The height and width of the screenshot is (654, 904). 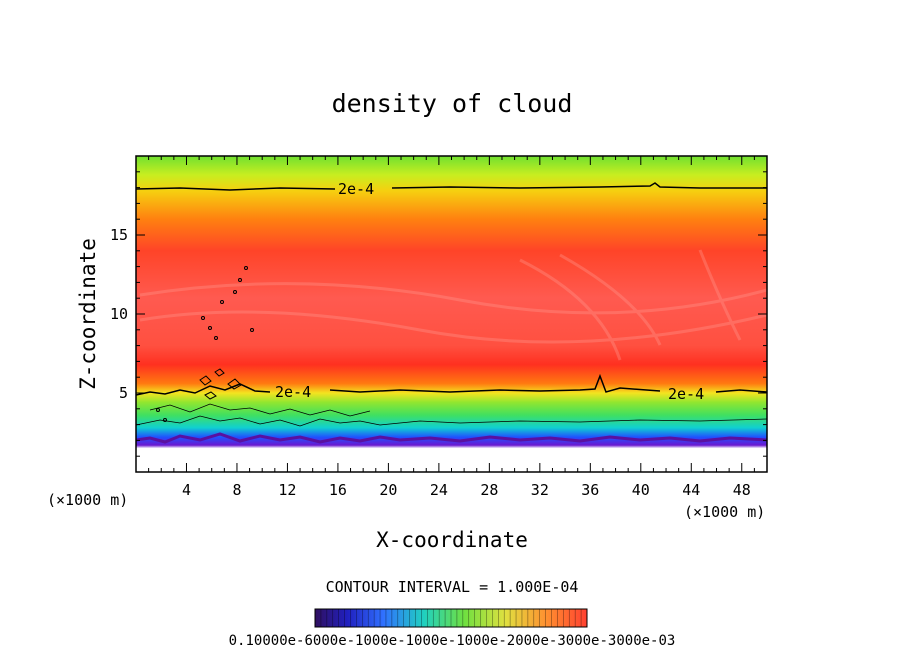 What do you see at coordinates (742, 490) in the screenshot?
I see `x-tick-label: 48` at bounding box center [742, 490].